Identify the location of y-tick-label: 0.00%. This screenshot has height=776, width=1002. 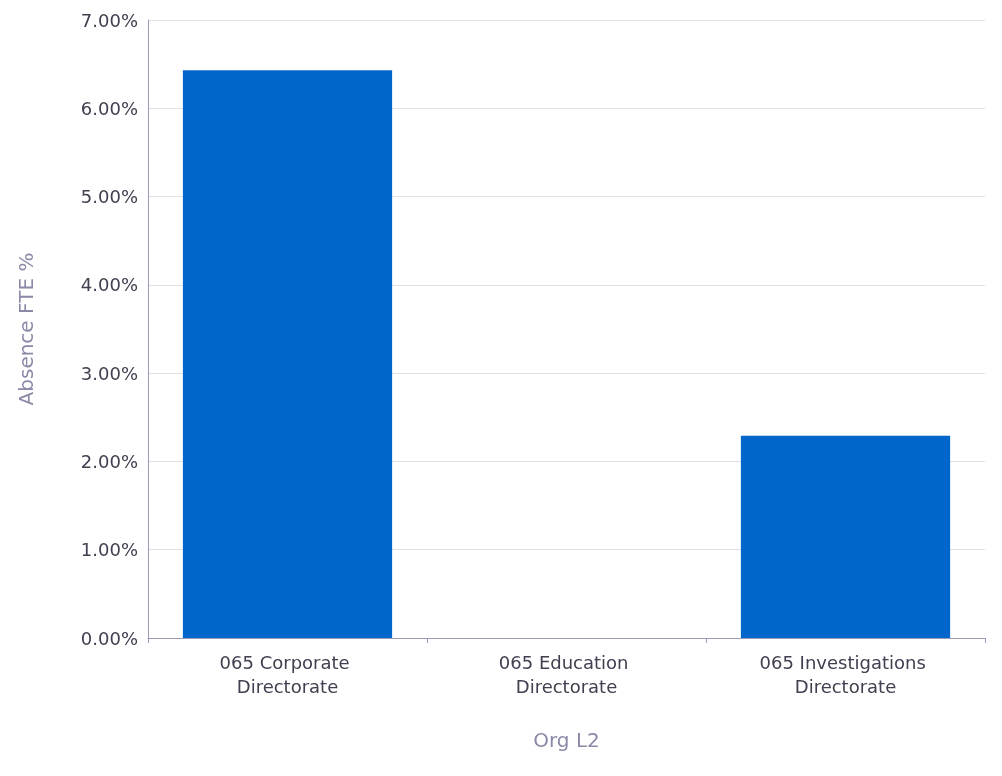
(109, 638).